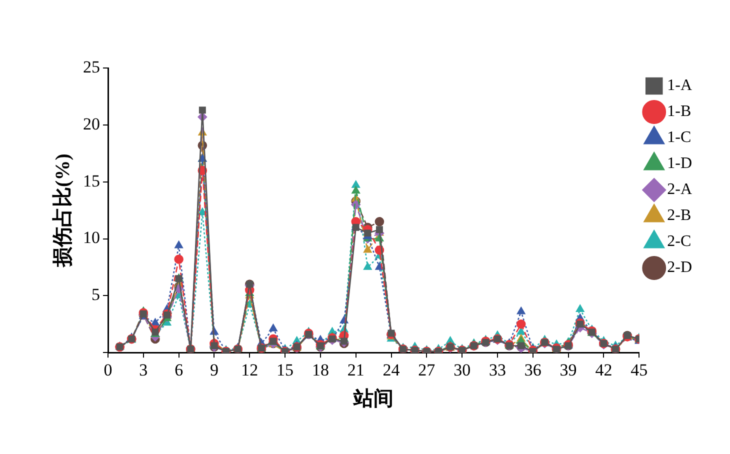  What do you see at coordinates (568, 370) in the screenshot?
I see `x-tick-label: 39` at bounding box center [568, 370].